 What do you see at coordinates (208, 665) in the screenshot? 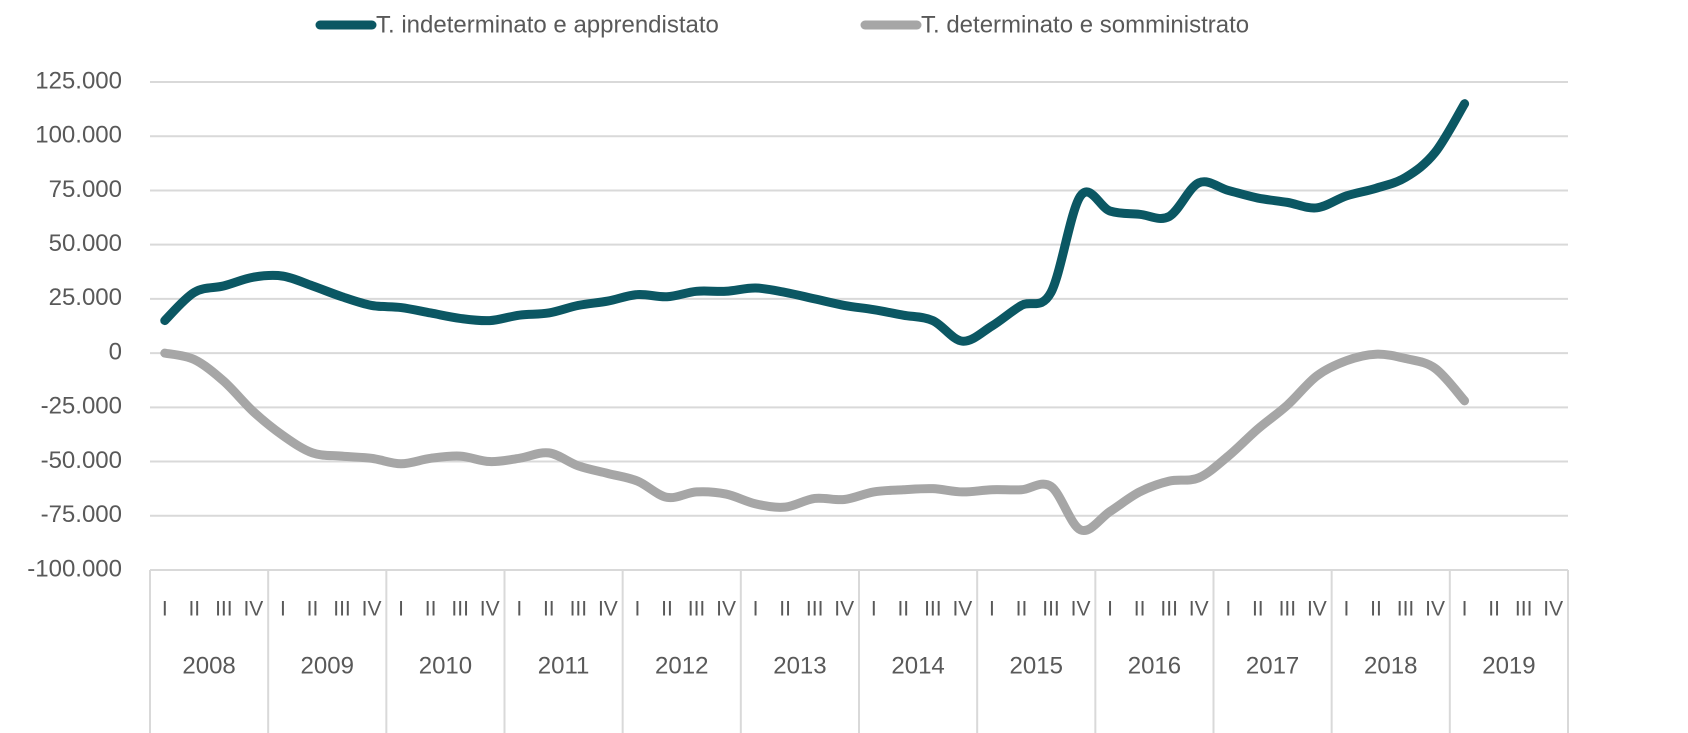
I see `x-group-label: 2008` at bounding box center [208, 665].